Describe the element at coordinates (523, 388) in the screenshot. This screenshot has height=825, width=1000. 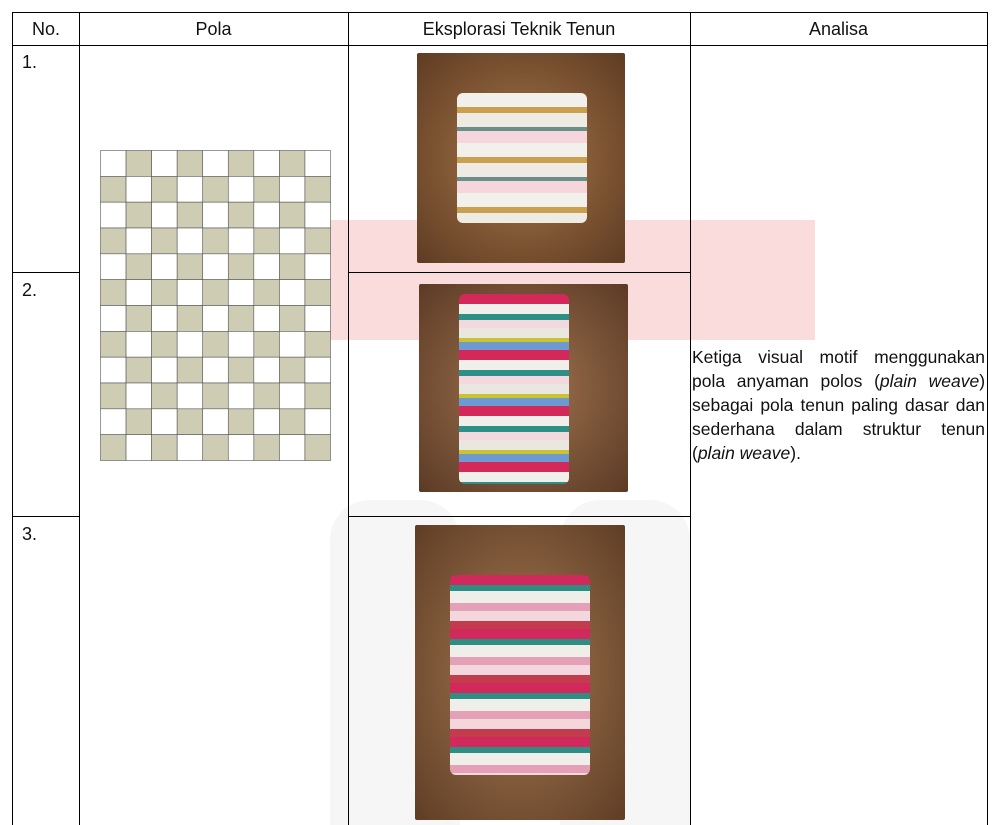
I see `weaving-photo` at that location.